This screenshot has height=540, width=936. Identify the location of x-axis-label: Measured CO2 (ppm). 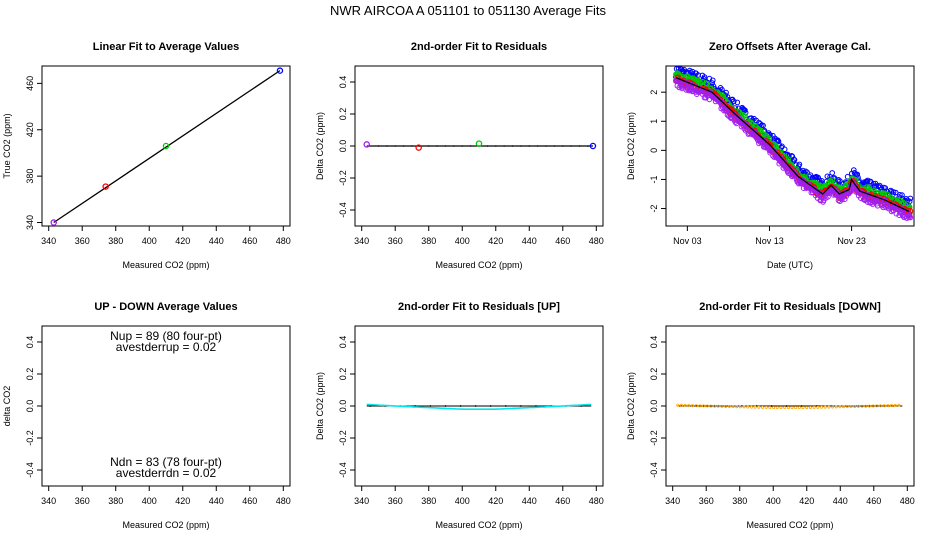
(789, 525).